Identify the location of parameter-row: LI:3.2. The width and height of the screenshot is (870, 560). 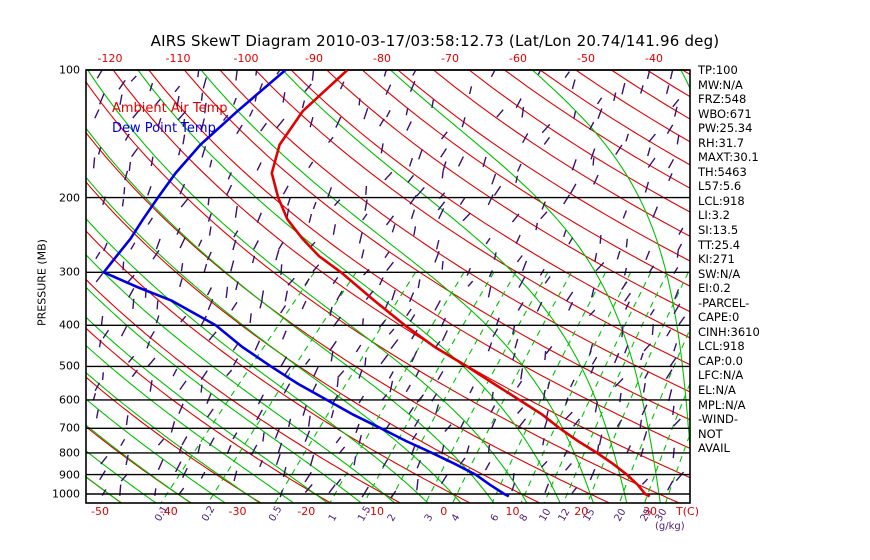
(714, 215).